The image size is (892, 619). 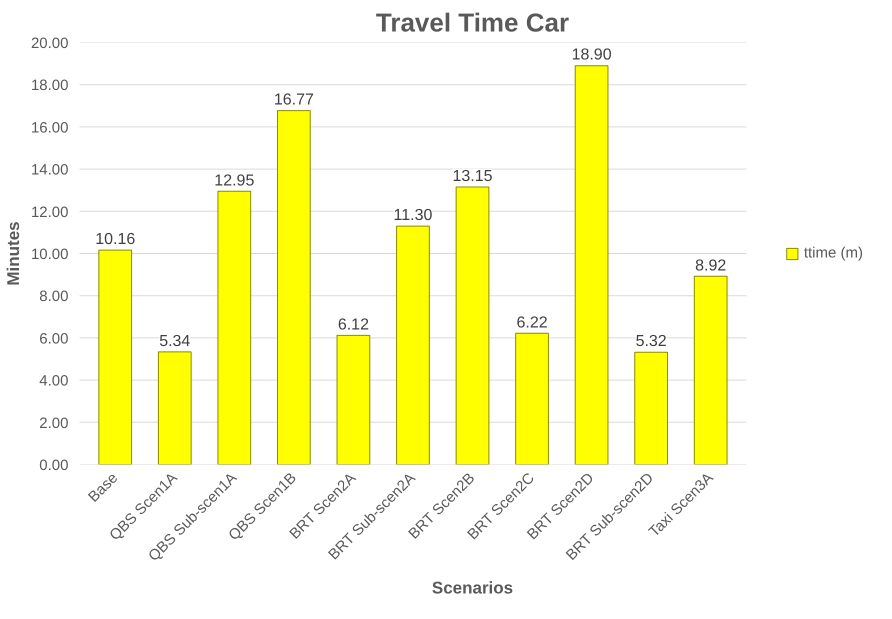 What do you see at coordinates (651, 341) in the screenshot?
I see `data-label: 5.32` at bounding box center [651, 341].